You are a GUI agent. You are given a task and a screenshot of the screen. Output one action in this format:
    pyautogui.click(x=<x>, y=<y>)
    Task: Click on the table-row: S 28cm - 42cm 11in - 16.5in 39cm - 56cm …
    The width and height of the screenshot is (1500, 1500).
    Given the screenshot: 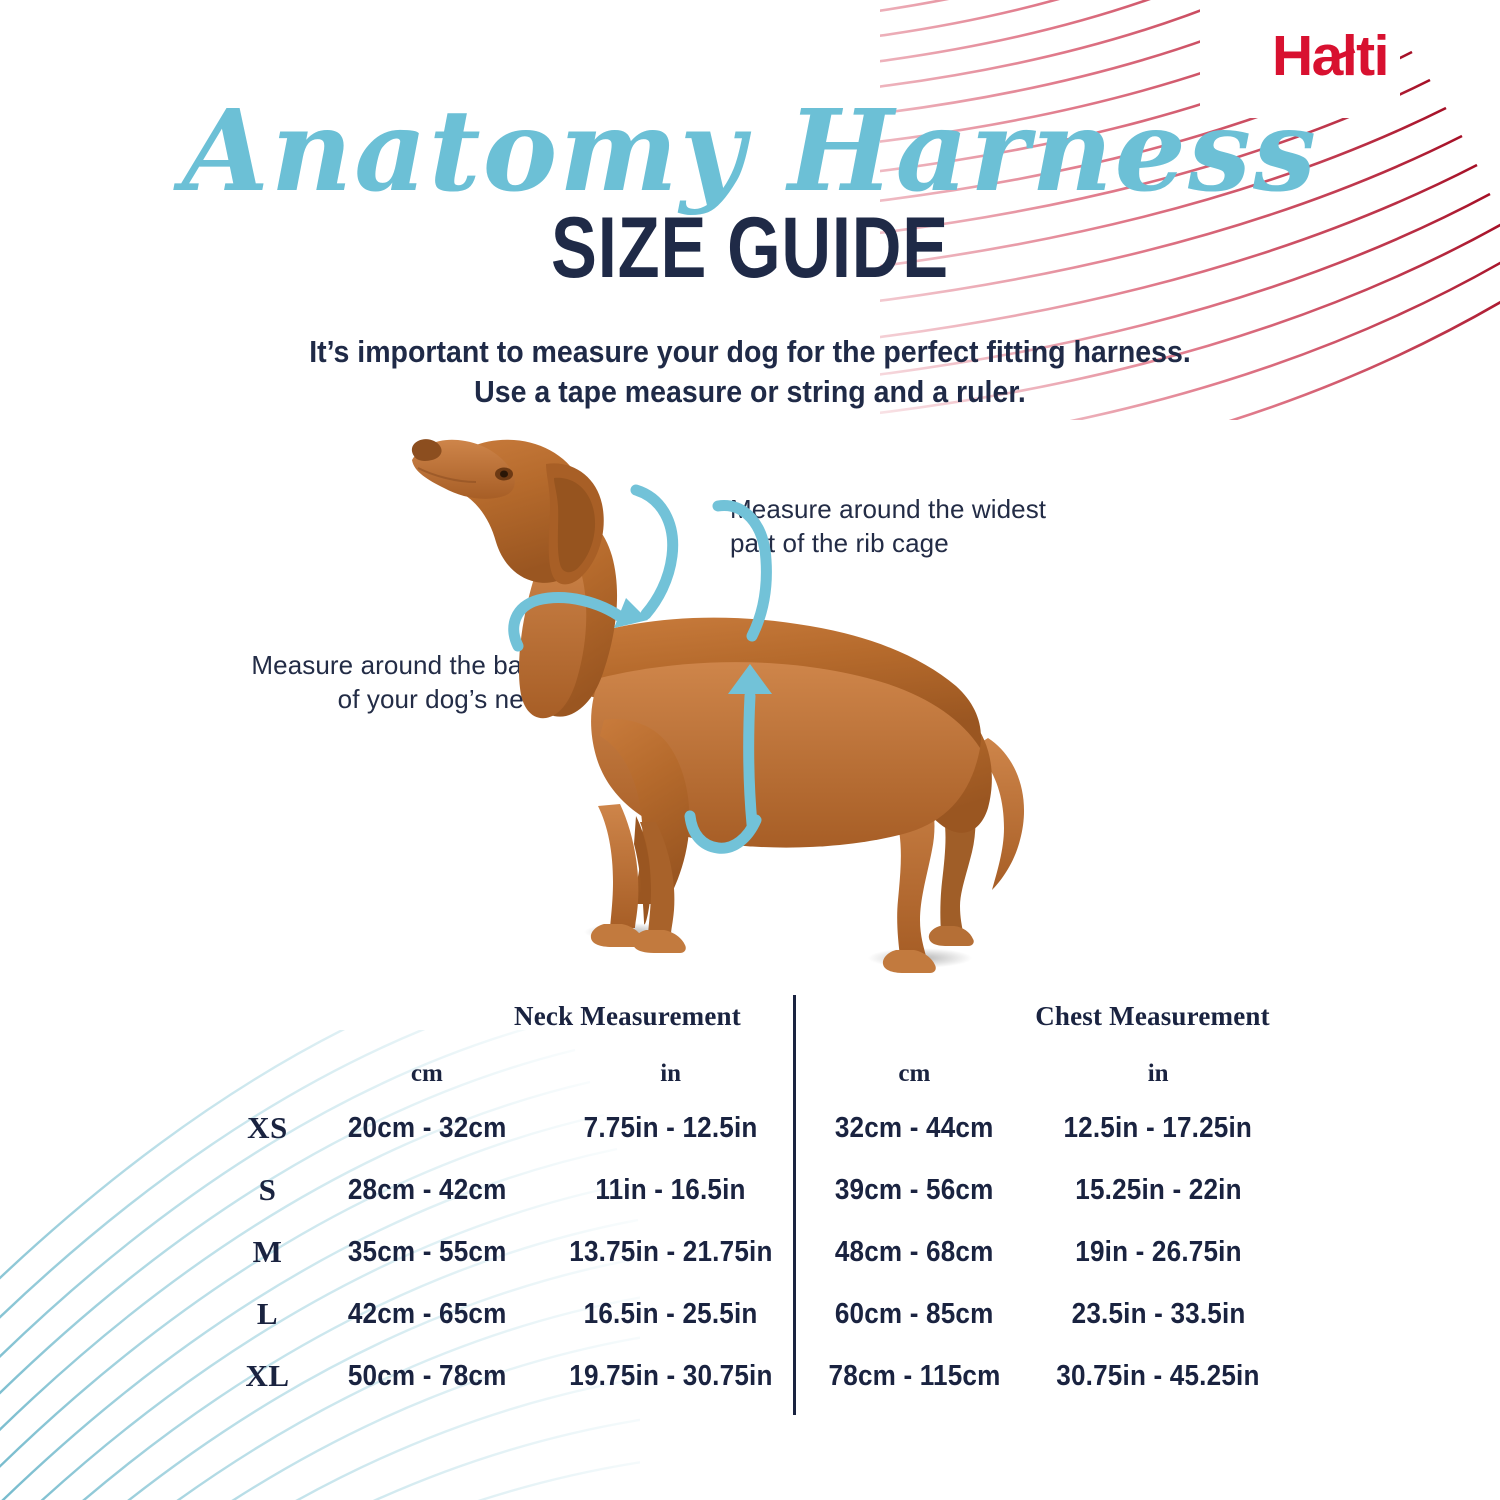 What is the action you would take?
    pyautogui.click(x=755, y=1190)
    